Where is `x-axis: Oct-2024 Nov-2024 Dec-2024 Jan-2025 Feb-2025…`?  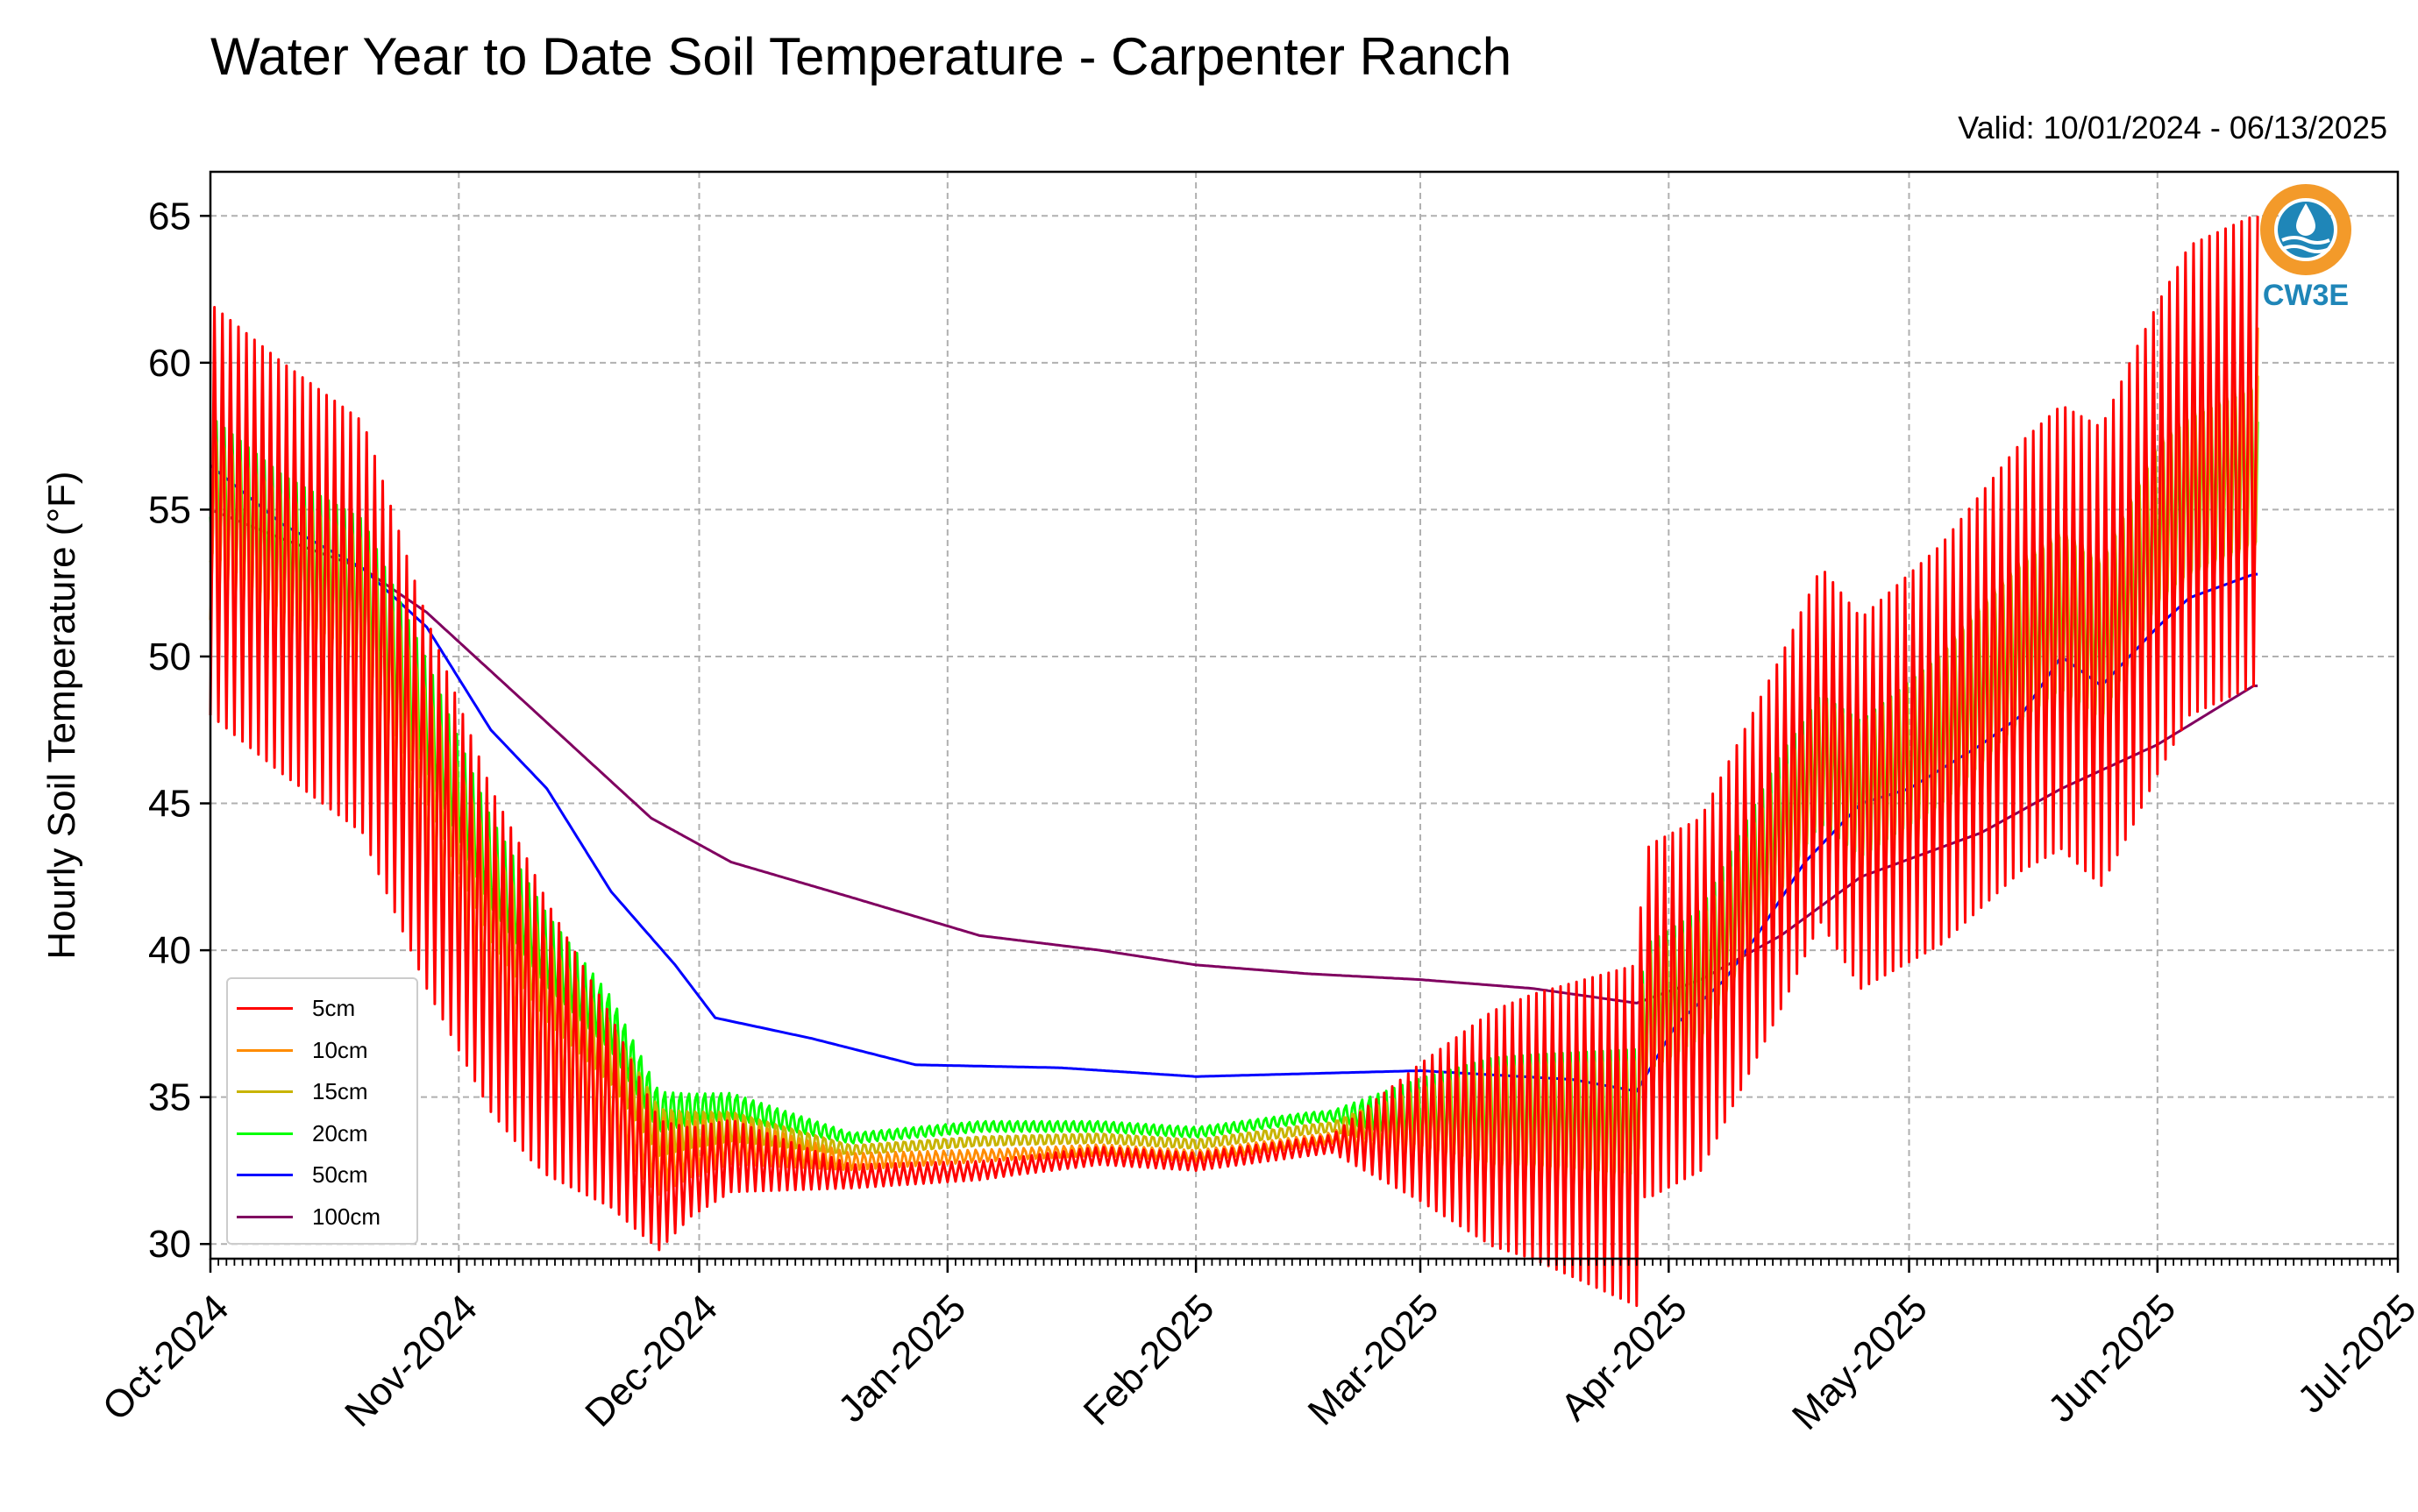
x-axis: Oct-2024 Nov-2024 Dec-2024 Jan-2025 Feb-2025… is located at coordinates (1256, 1348).